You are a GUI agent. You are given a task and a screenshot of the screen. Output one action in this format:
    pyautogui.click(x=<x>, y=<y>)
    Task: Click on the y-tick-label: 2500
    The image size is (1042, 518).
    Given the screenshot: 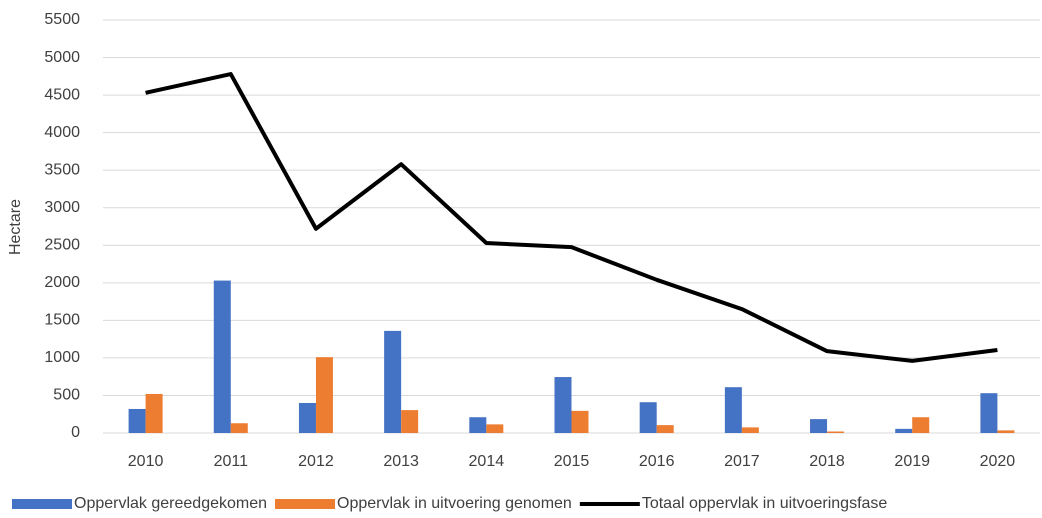 What is the action you would take?
    pyautogui.click(x=62, y=244)
    